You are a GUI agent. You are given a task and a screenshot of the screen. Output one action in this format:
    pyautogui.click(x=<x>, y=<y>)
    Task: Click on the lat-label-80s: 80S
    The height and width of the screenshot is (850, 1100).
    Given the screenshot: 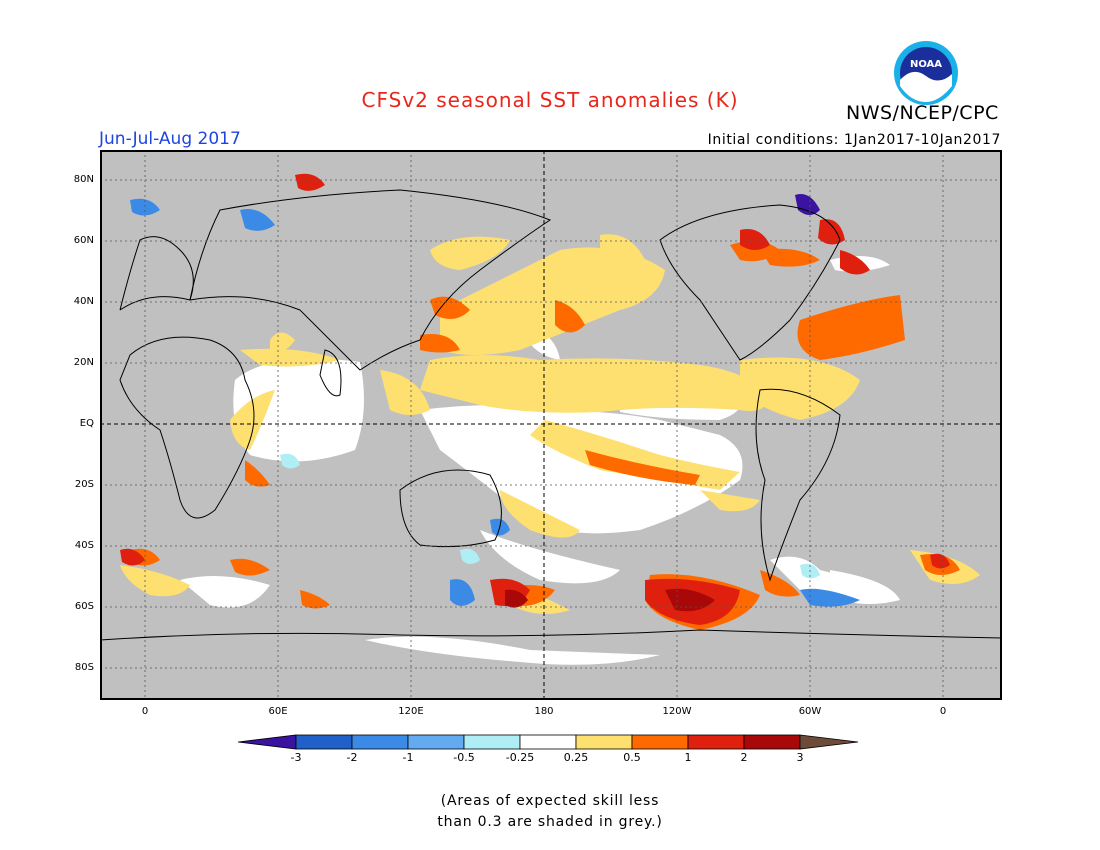 What is the action you would take?
    pyautogui.click(x=84, y=667)
    